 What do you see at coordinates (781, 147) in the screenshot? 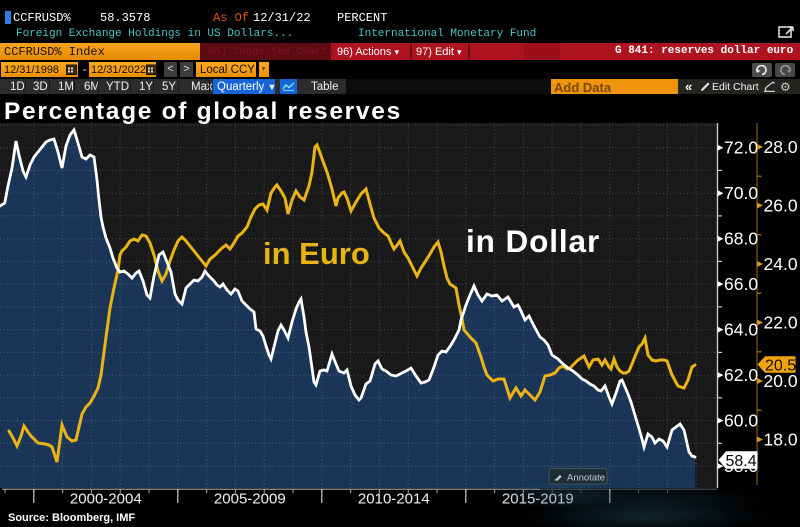
I see `svg-text: 28.0` at bounding box center [781, 147].